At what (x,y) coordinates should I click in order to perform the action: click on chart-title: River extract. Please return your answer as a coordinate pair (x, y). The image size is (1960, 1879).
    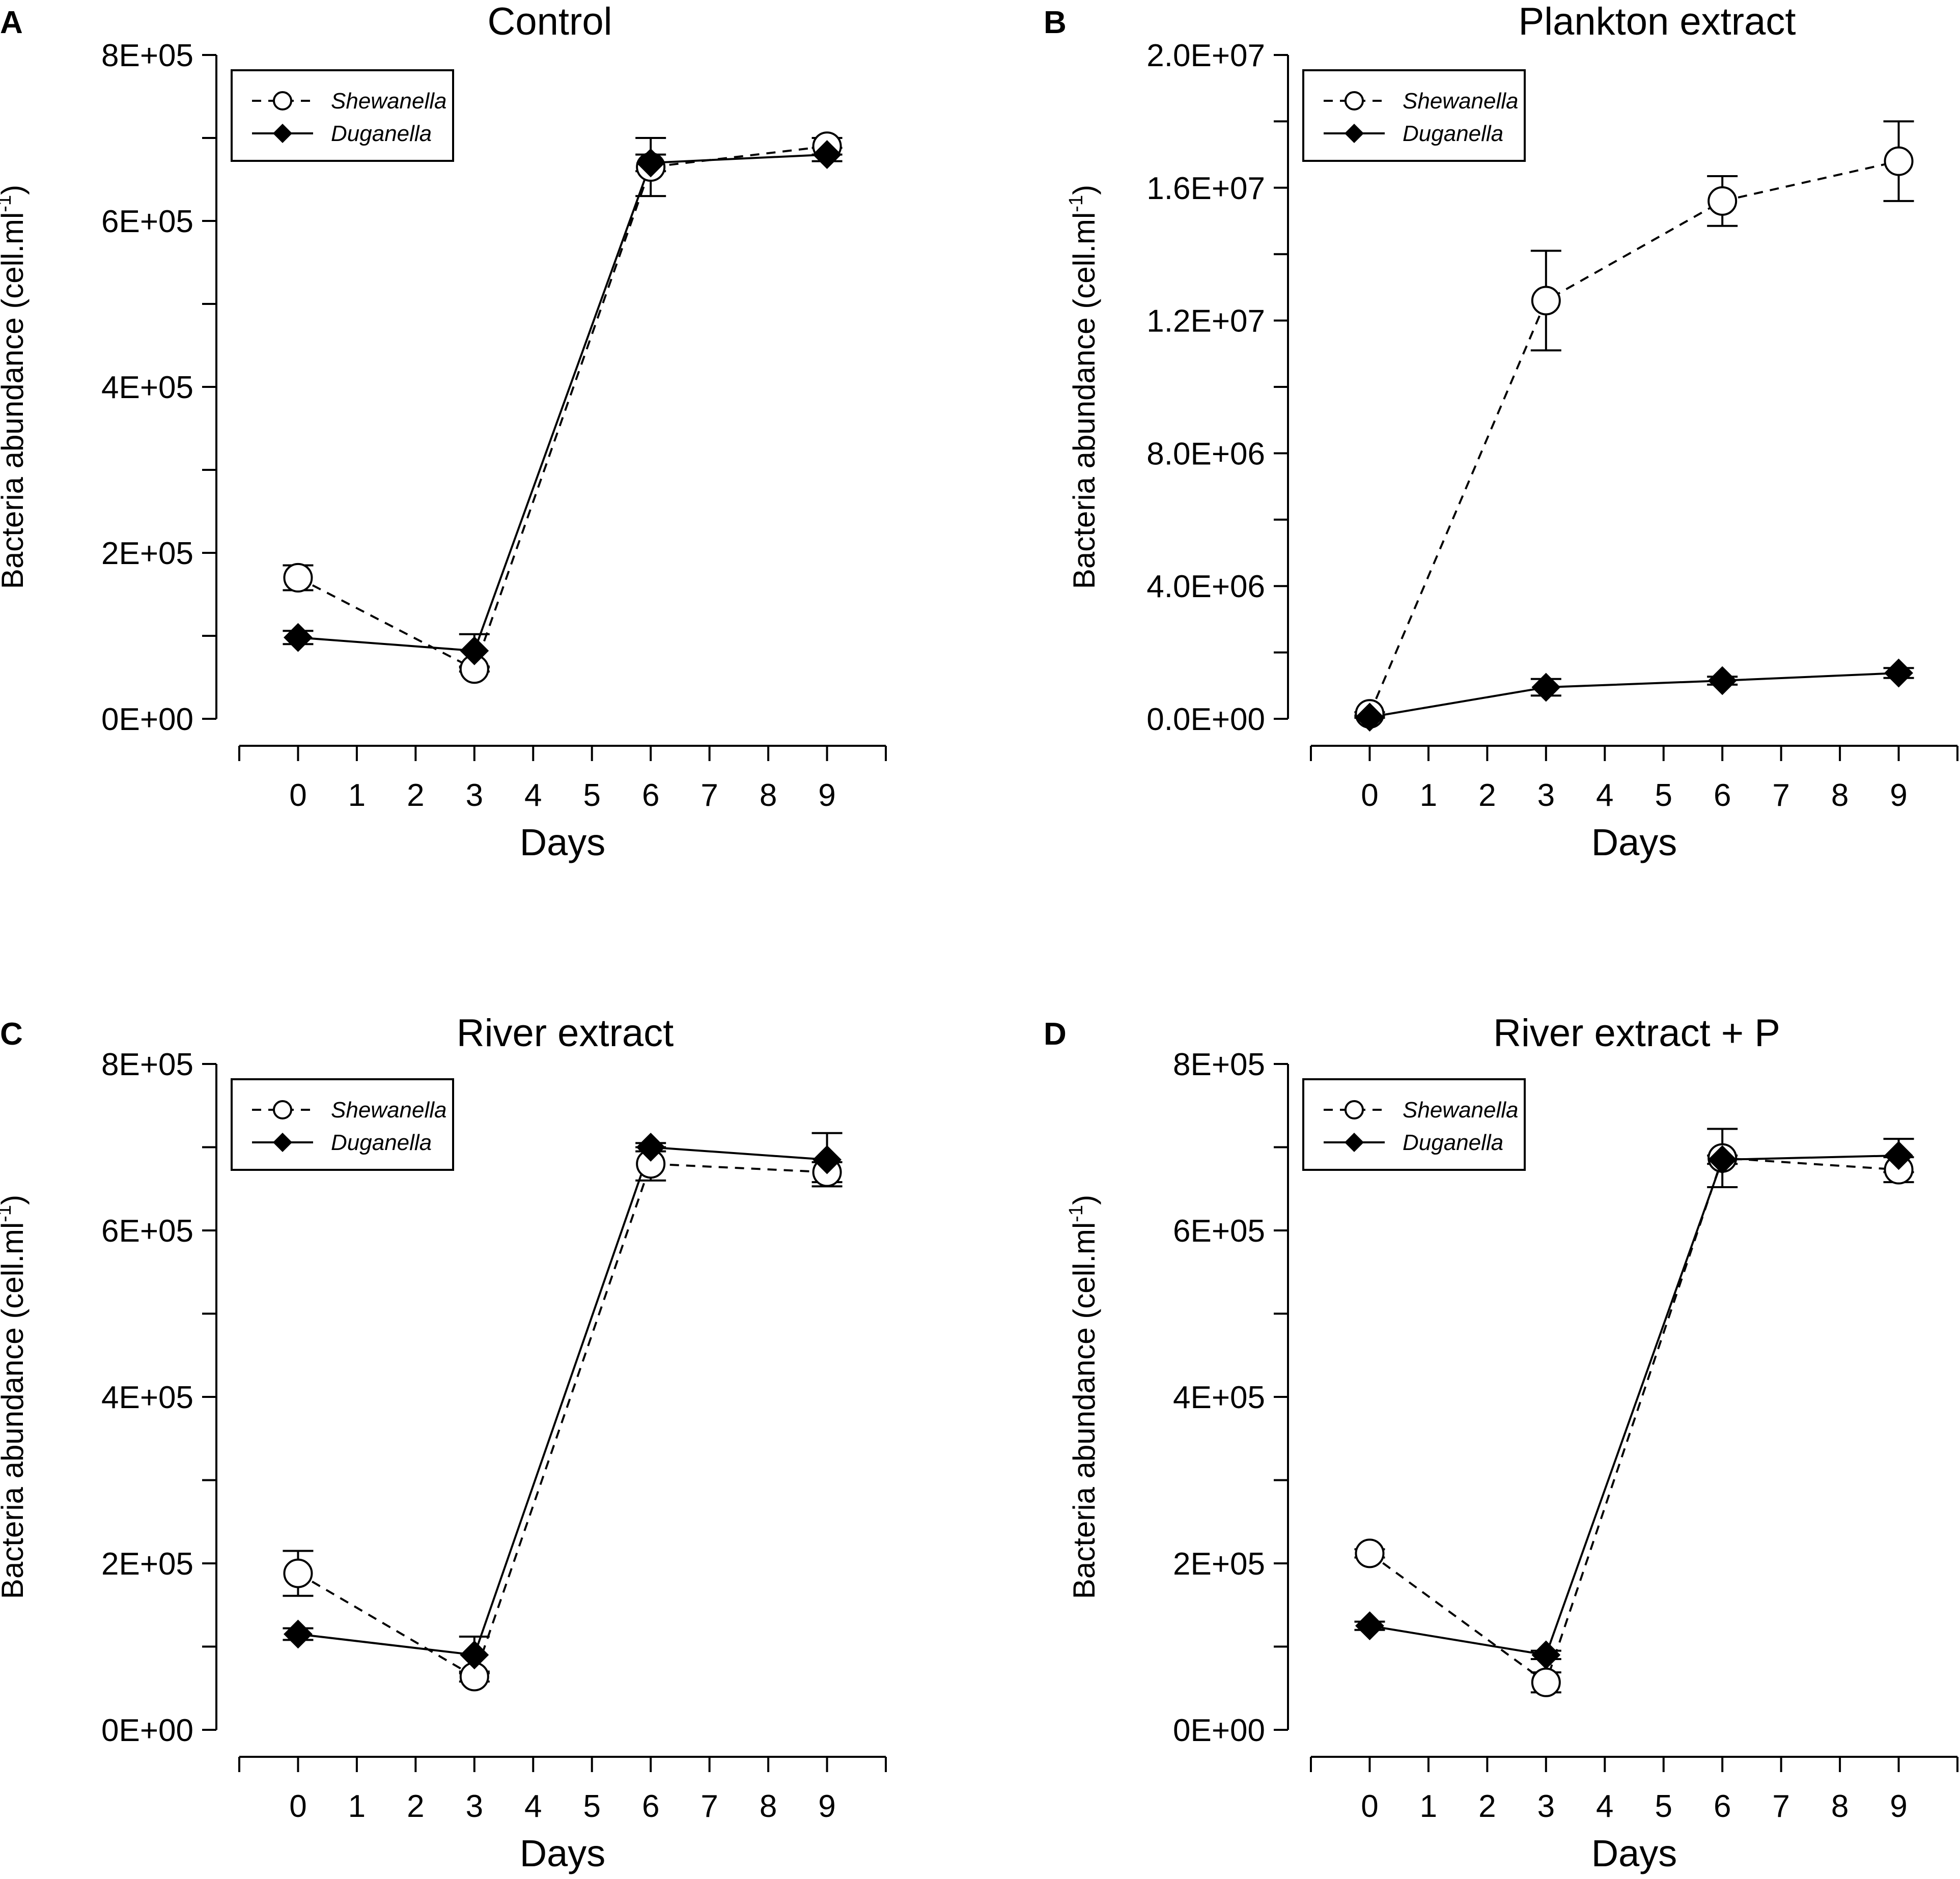
    Looking at the image, I should click on (565, 1033).